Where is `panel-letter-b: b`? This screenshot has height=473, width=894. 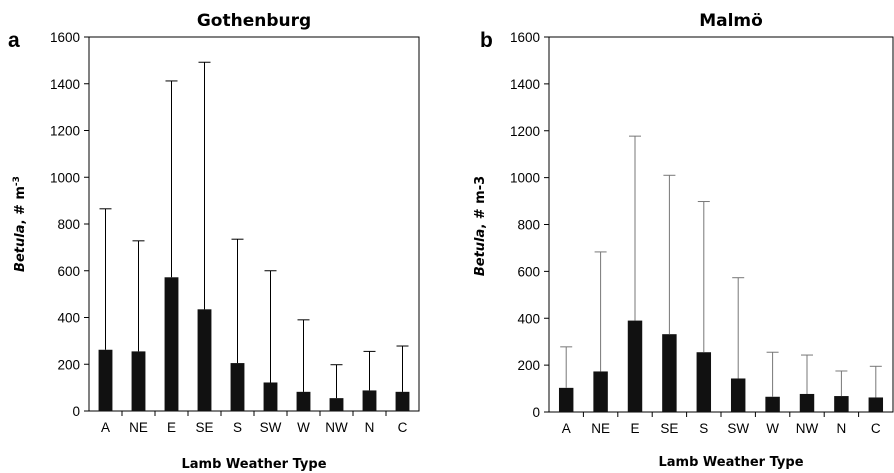
panel-letter-b: b is located at coordinates (486, 40).